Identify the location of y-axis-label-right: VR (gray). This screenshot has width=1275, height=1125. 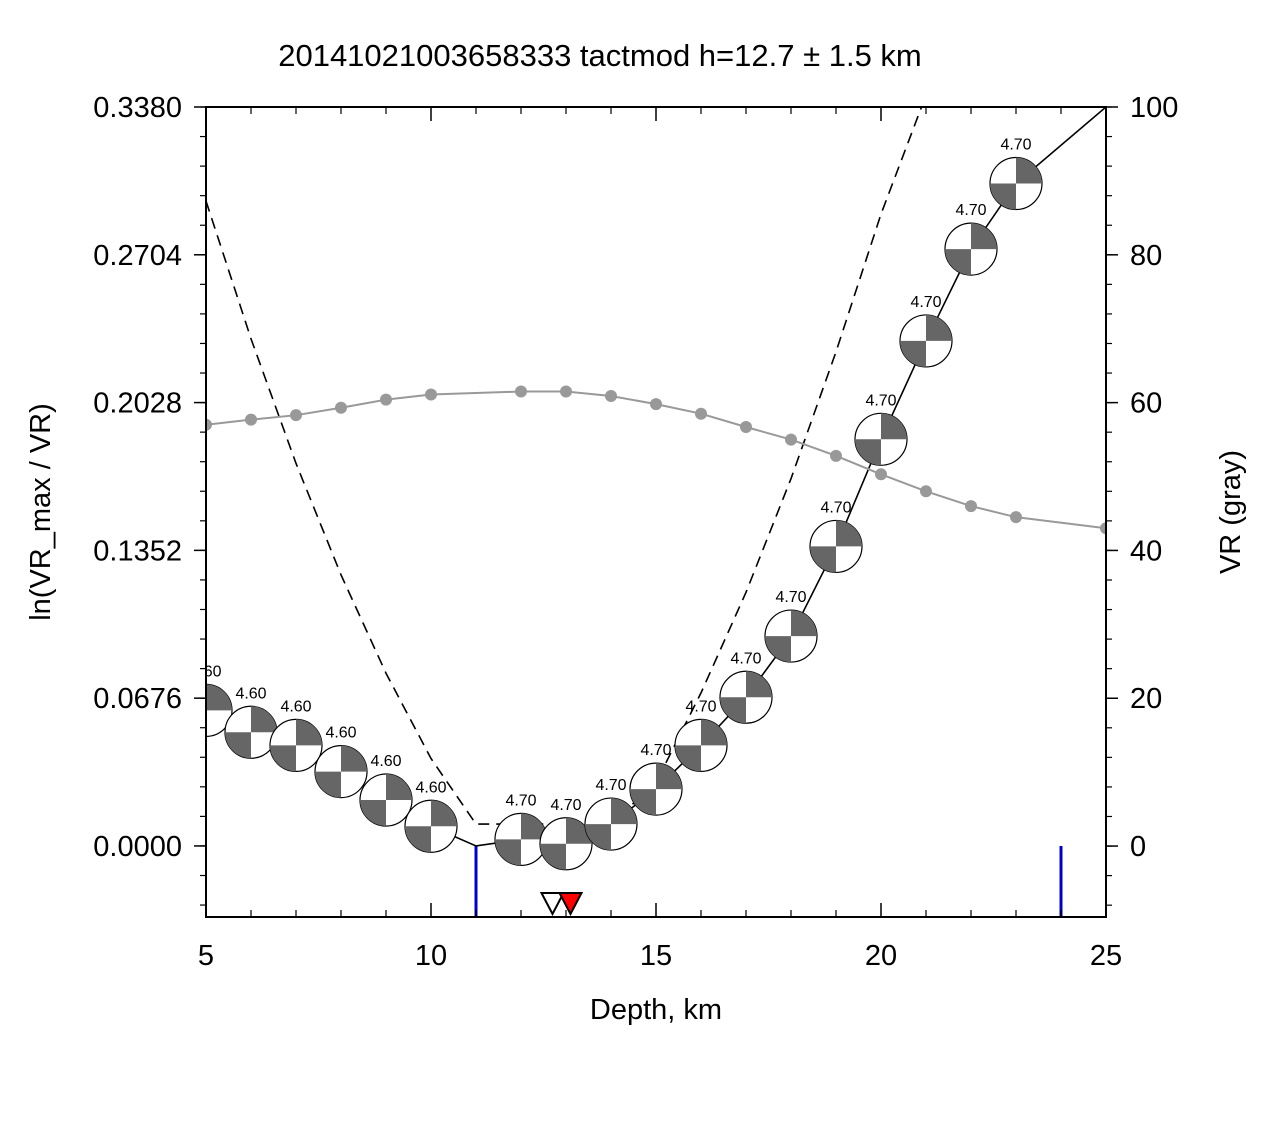
(1231, 512).